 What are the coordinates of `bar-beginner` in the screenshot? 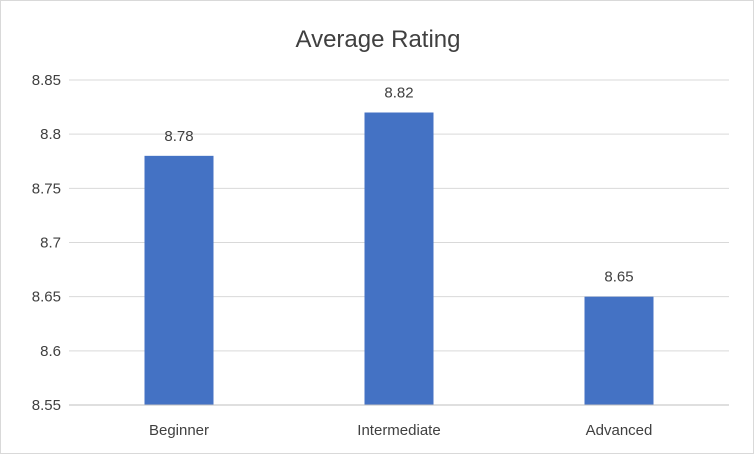 It's located at (179, 280).